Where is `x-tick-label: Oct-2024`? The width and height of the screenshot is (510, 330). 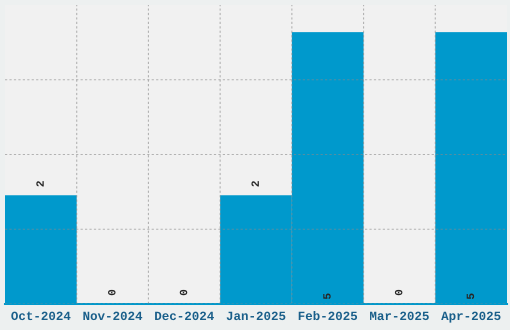 x-tick-label: Oct-2024 is located at coordinates (40, 316).